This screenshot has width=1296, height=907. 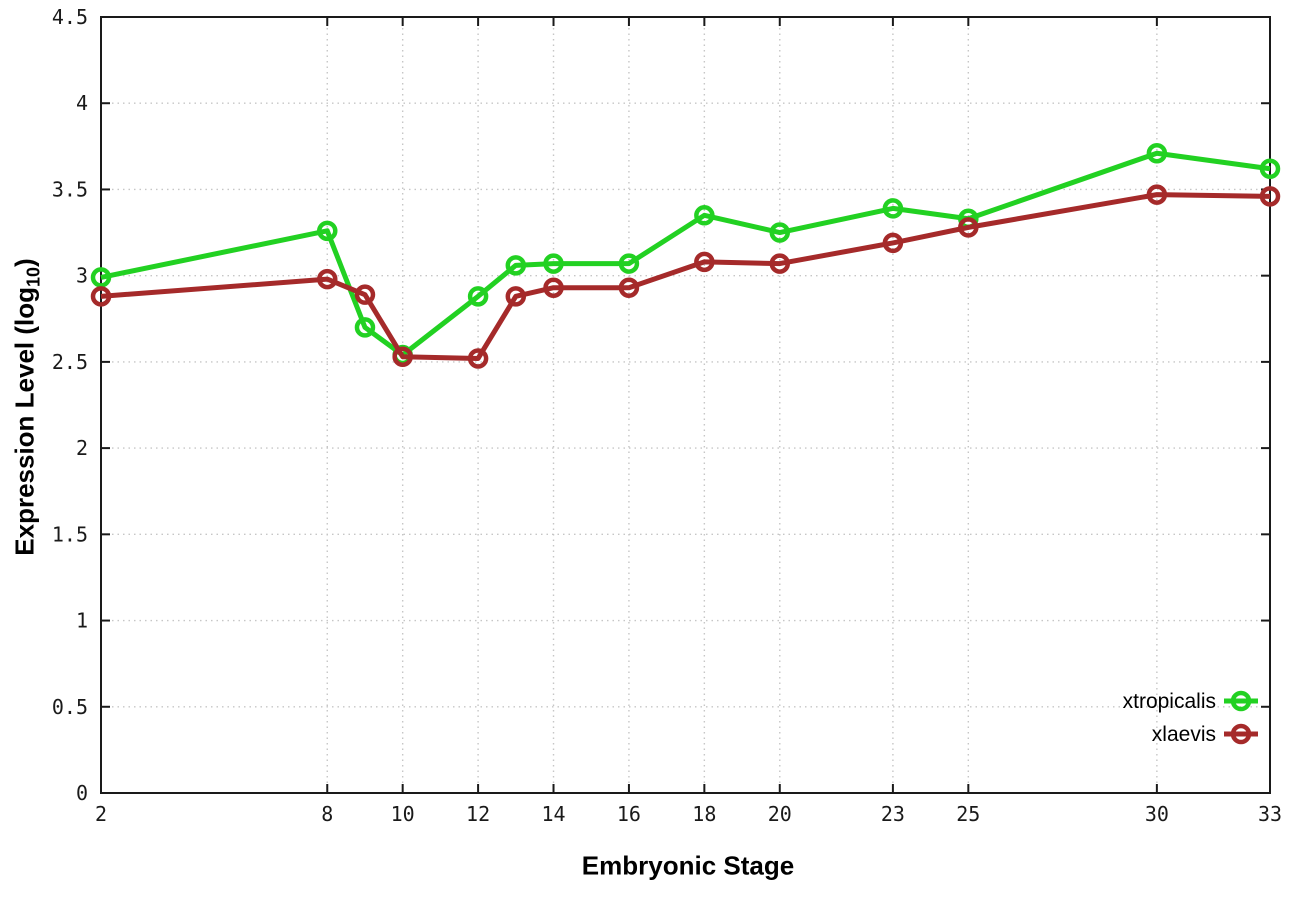 What do you see at coordinates (24, 421) in the screenshot?
I see `y-axis-title-main: Expression Level (log` at bounding box center [24, 421].